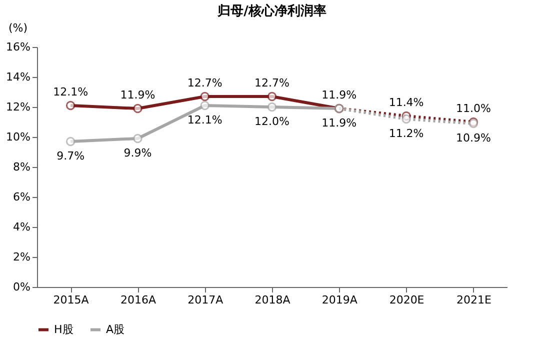 The width and height of the screenshot is (550, 339). Describe the element at coordinates (18, 47) in the screenshot. I see `y-tick-label: 16%` at that location.